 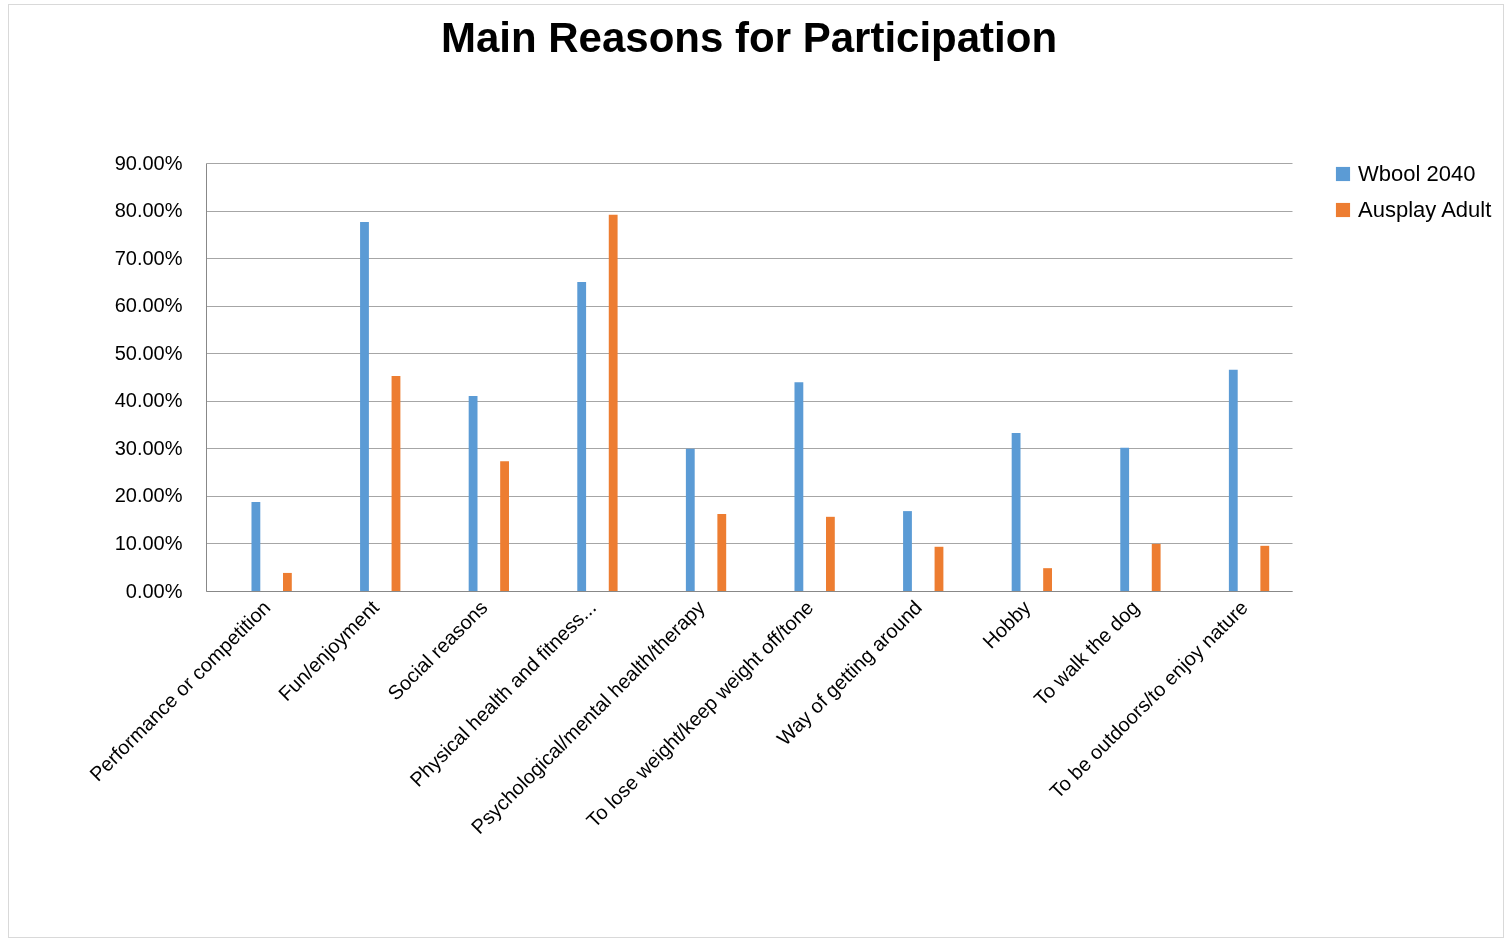 What do you see at coordinates (1425, 209) in the screenshot?
I see `legend-label: Ausplay Adult` at bounding box center [1425, 209].